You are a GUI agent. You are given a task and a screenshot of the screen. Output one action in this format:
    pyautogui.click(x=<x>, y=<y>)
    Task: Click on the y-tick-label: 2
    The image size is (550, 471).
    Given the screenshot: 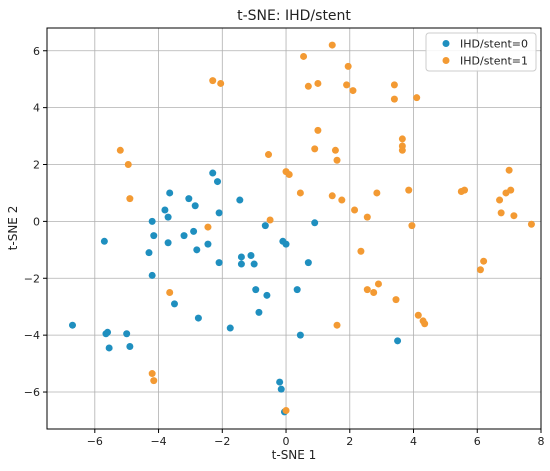 What is the action you would take?
    pyautogui.click(x=36, y=165)
    